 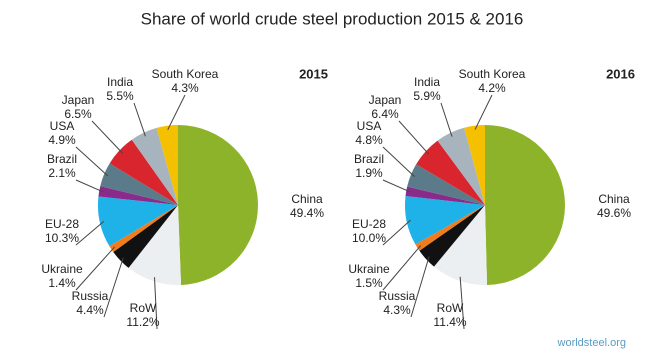 What do you see at coordinates (591, 343) in the screenshot?
I see `source: worldsteel.org` at bounding box center [591, 343].